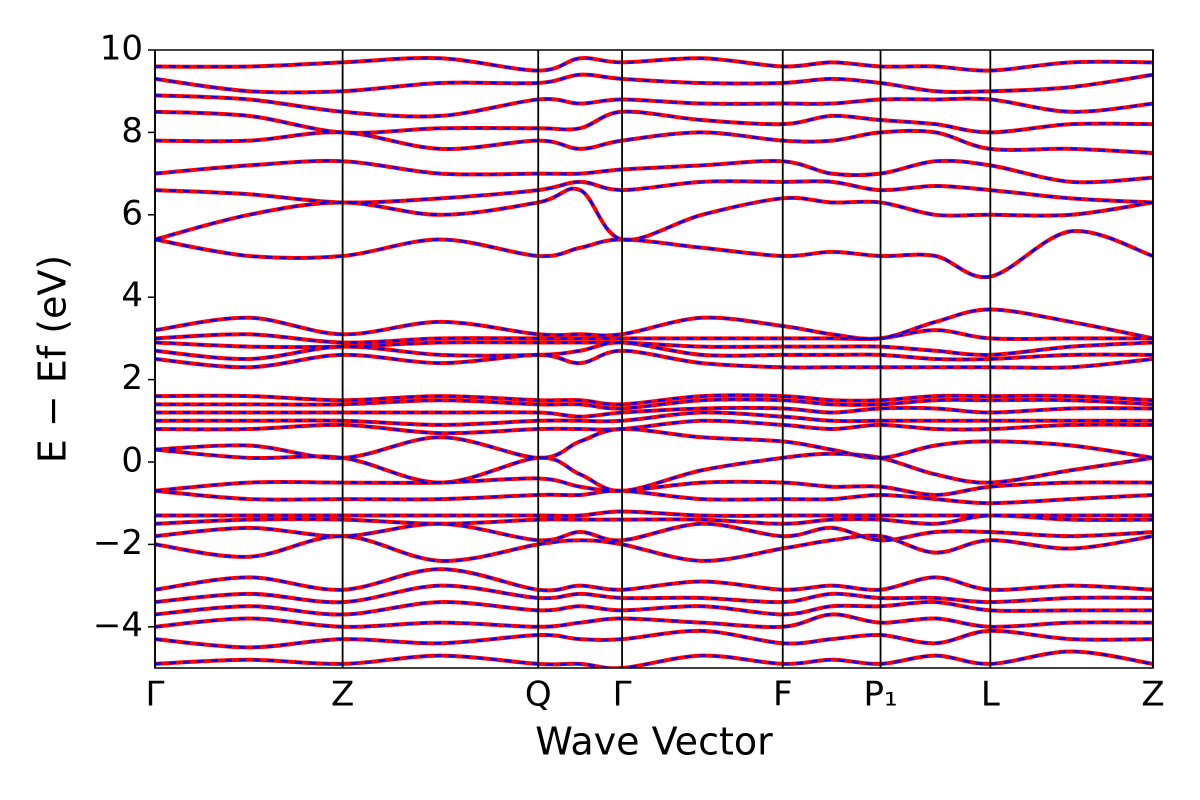  What do you see at coordinates (880, 695) in the screenshot?
I see `x-tick-label: P₁` at bounding box center [880, 695].